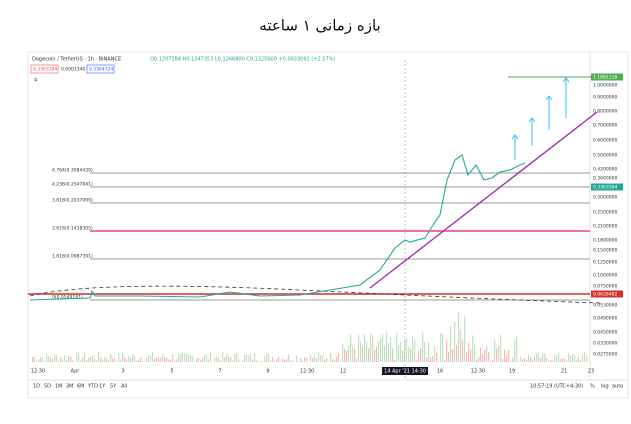  I want to click on range-button: All, so click(124, 387).